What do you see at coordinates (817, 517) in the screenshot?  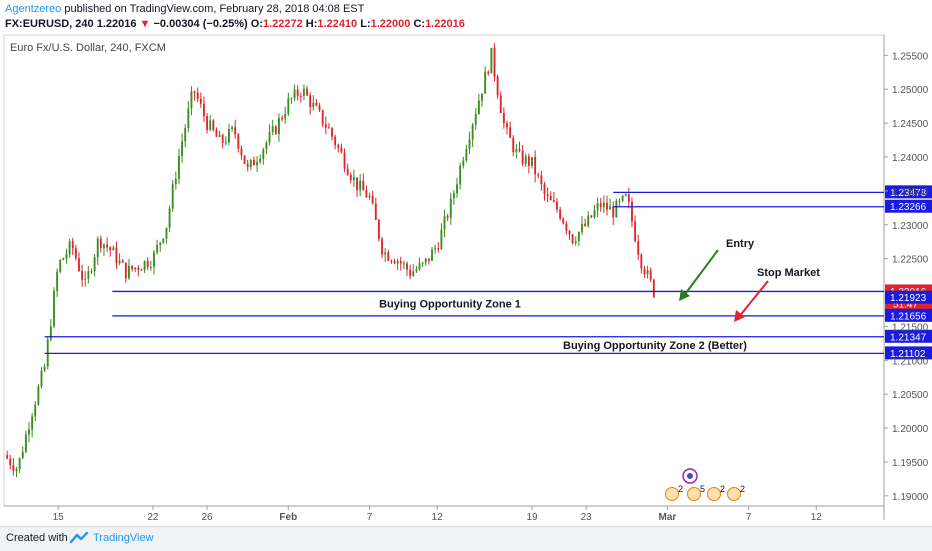 I see `time-tick-label: 12` at bounding box center [817, 517].